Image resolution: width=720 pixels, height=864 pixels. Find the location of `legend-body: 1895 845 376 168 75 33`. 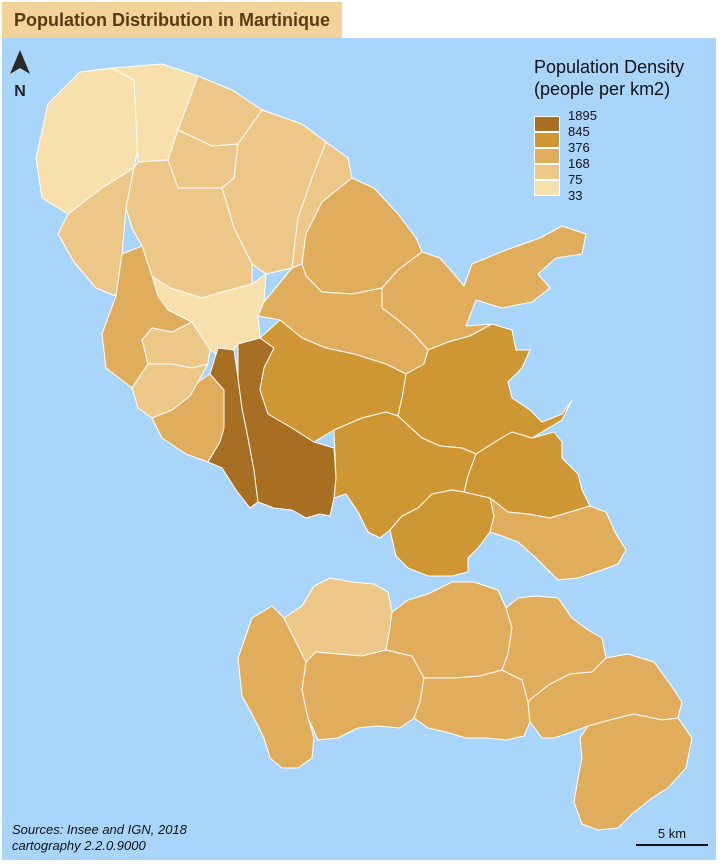

legend-body: 1895 845 376 168 75 33 is located at coordinates (594, 159).